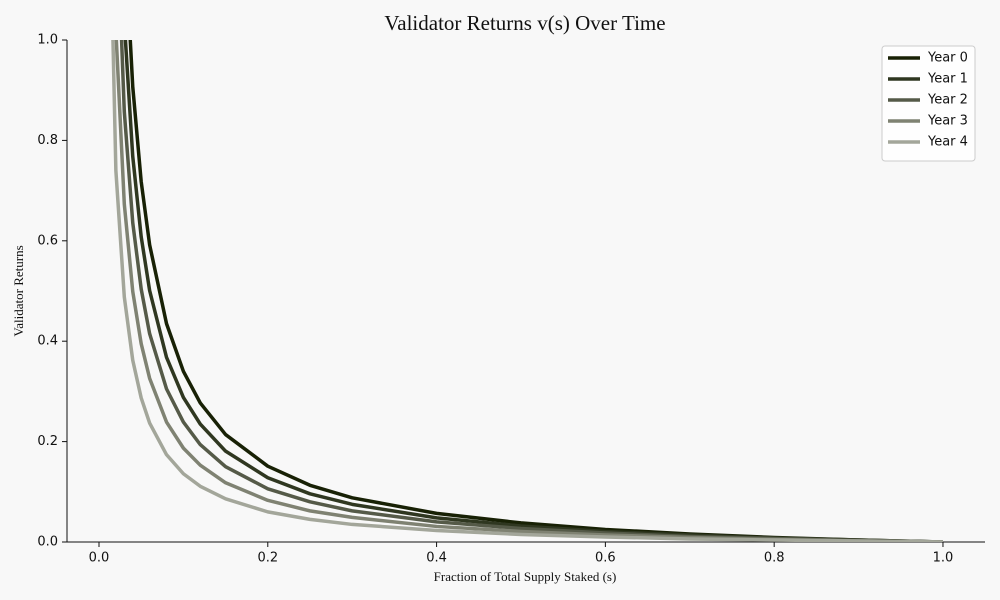 The height and width of the screenshot is (600, 1000). What do you see at coordinates (947, 121) in the screenshot?
I see `legend-label: Year 3` at bounding box center [947, 121].